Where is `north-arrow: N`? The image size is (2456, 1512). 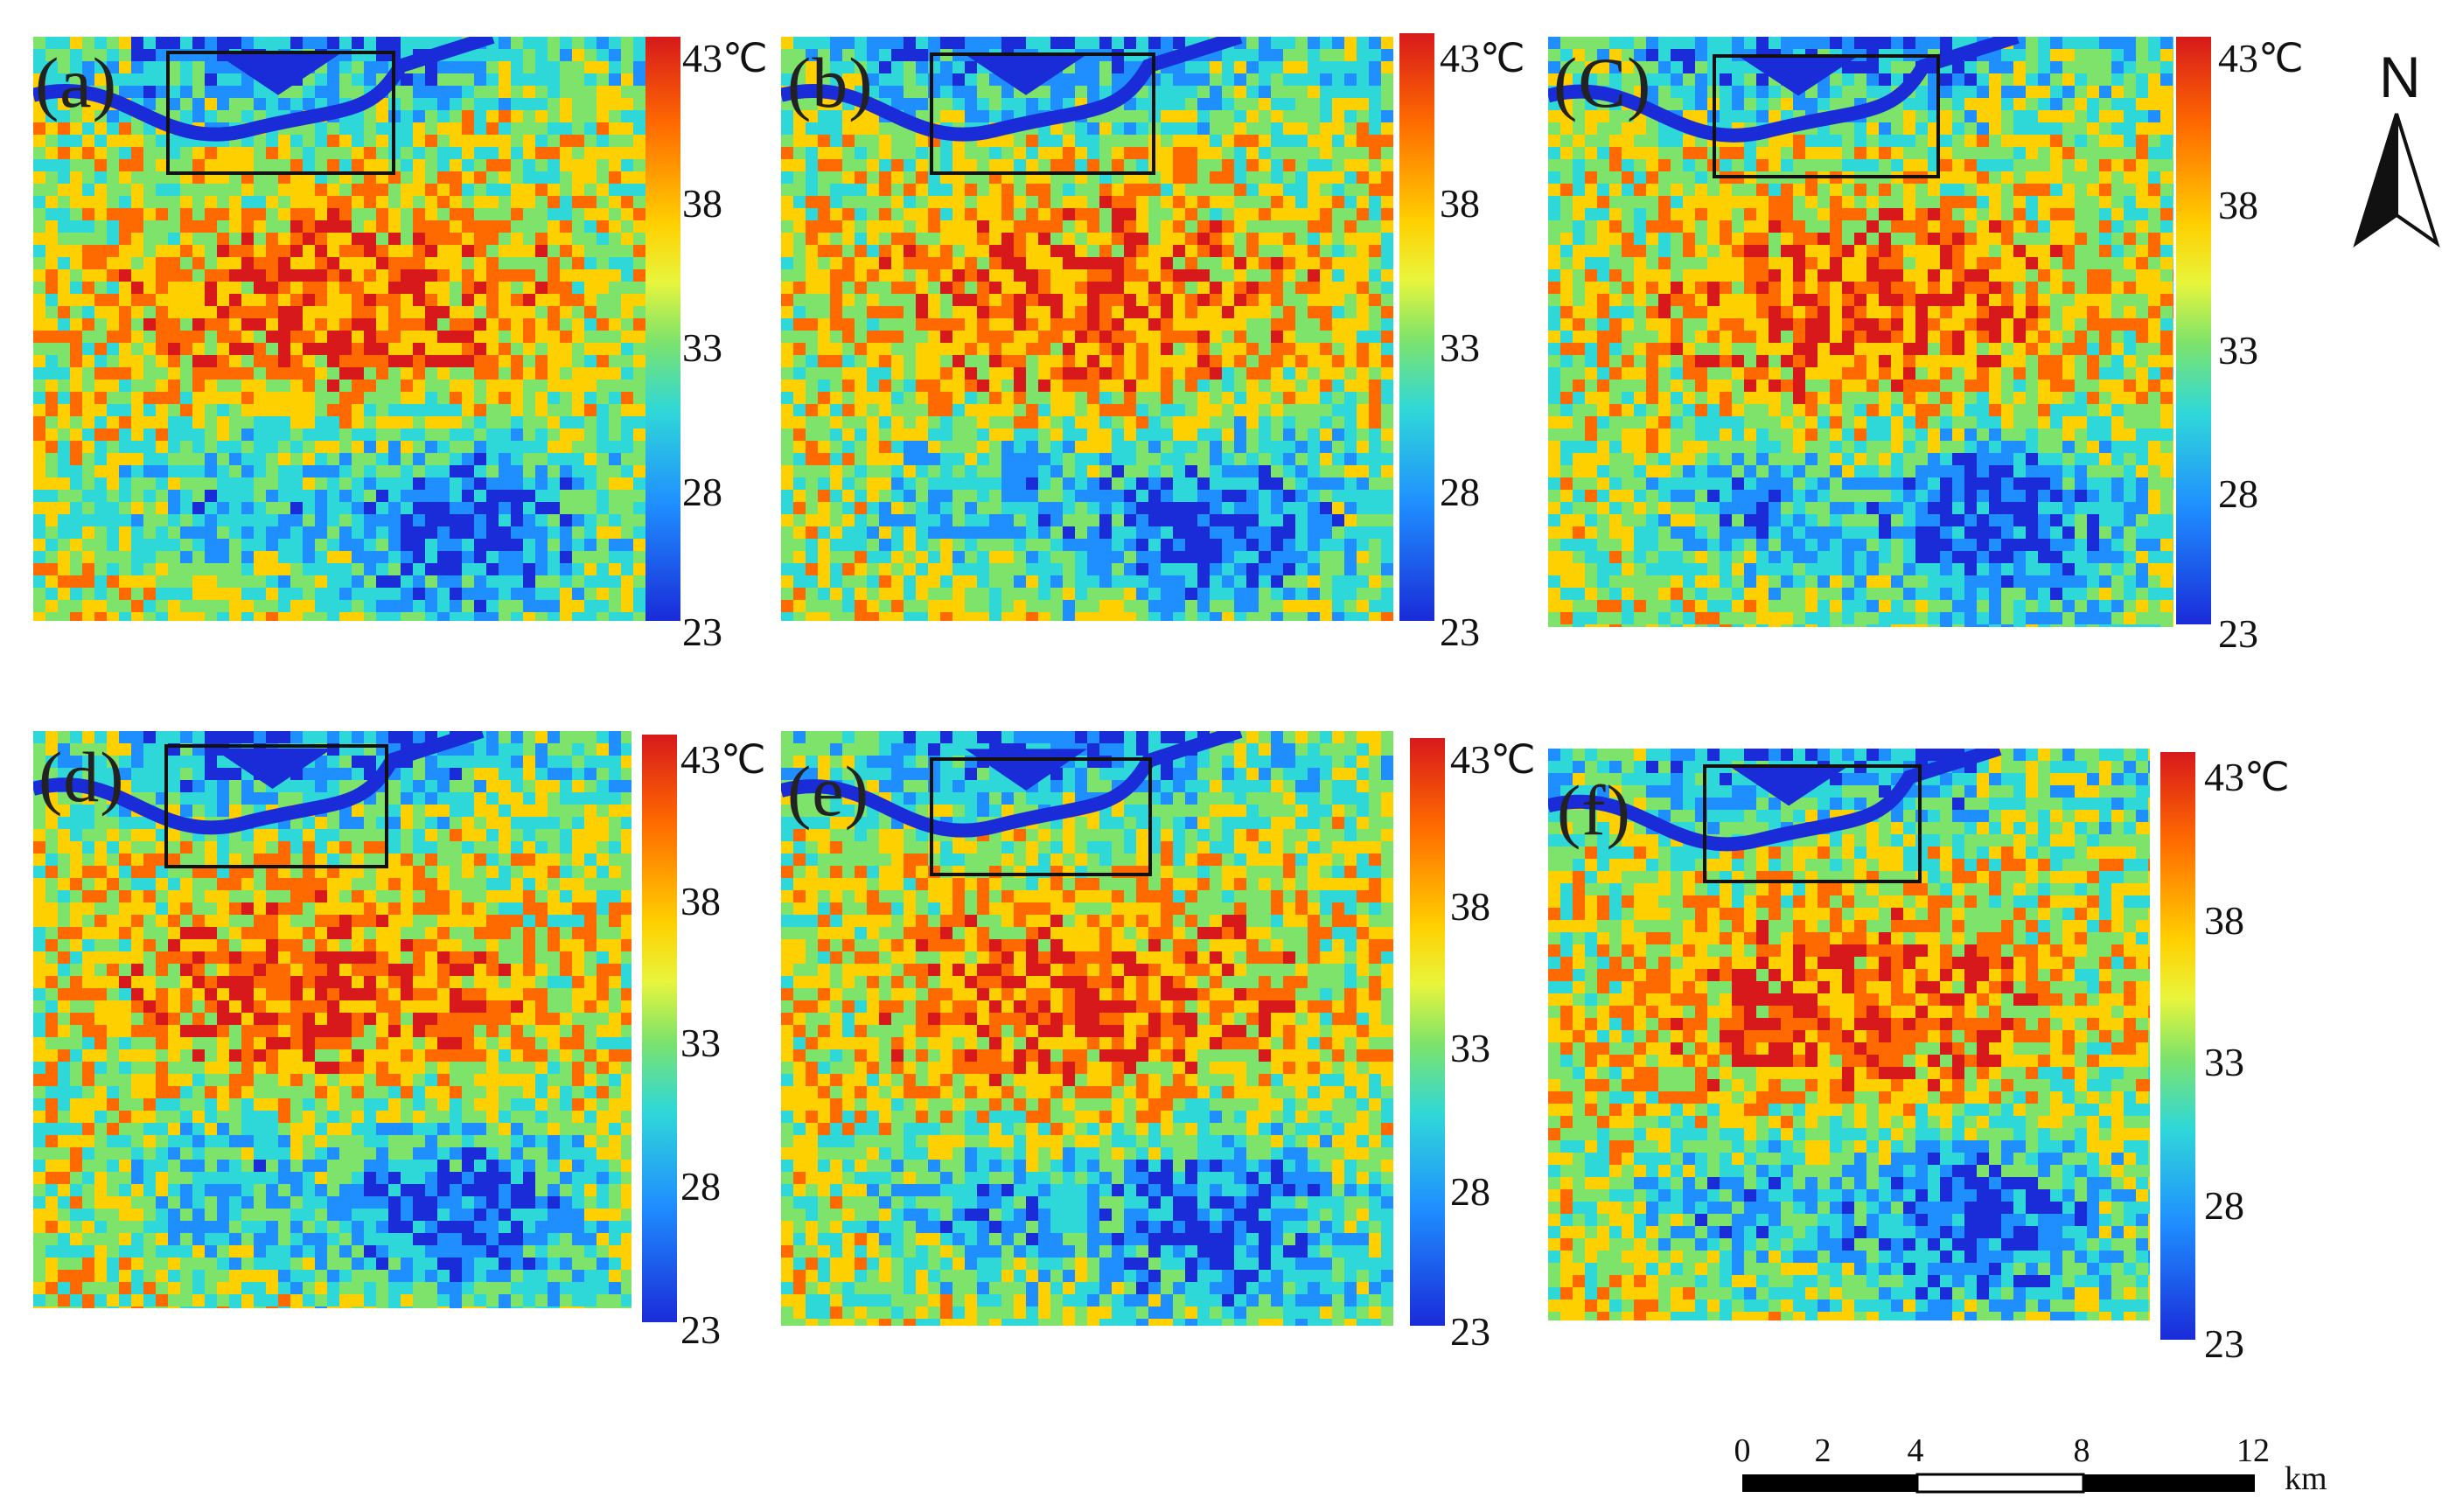 north-arrow: N is located at coordinates (2396, 149).